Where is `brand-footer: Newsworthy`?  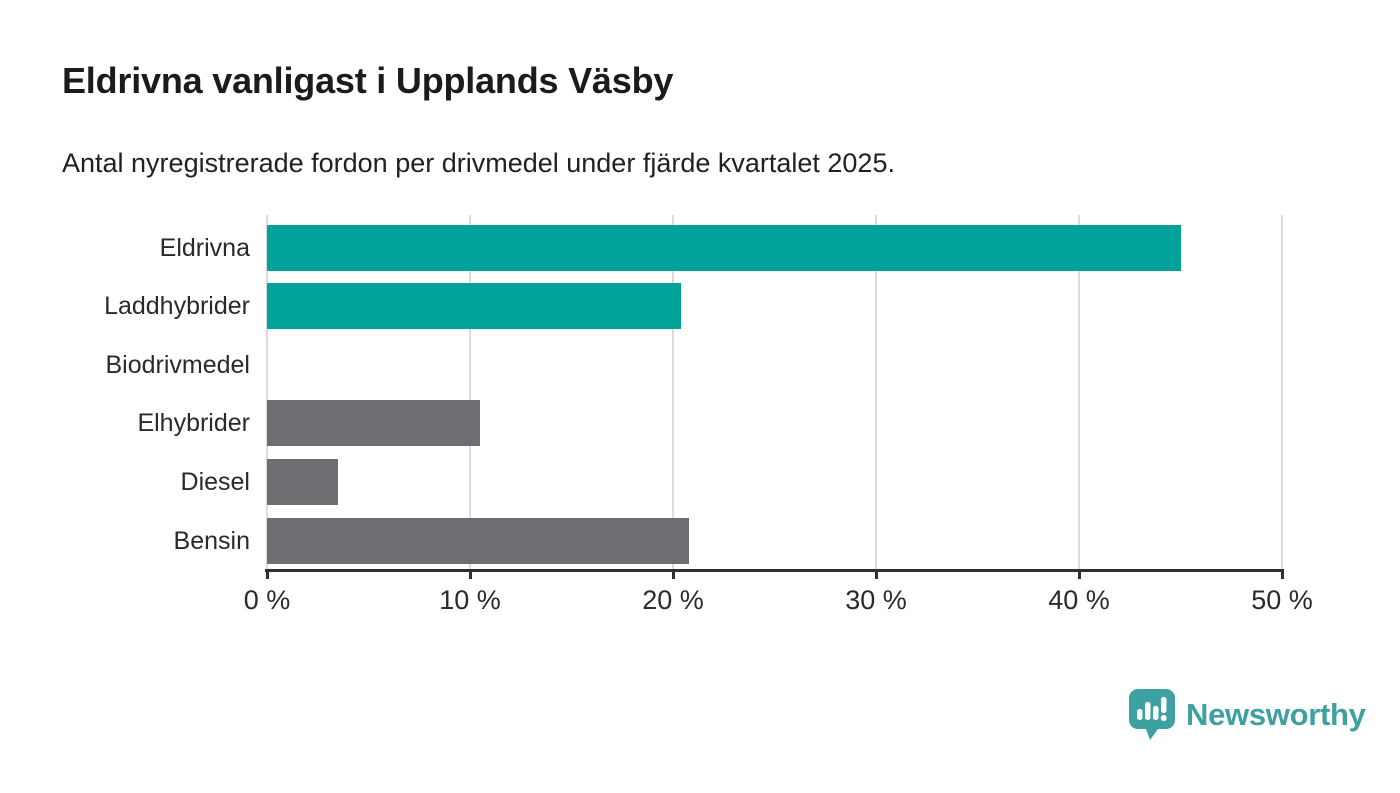
brand-footer: Newsworthy is located at coordinates (1247, 715).